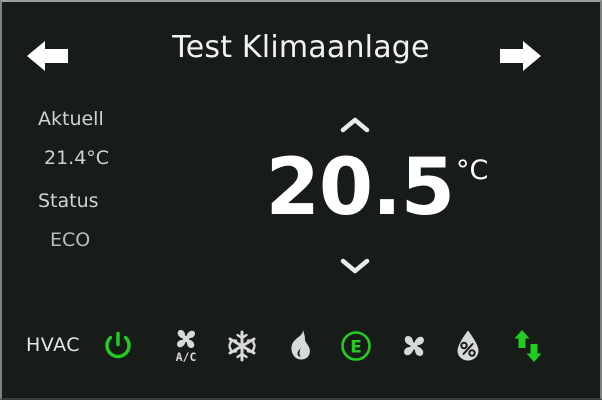 The image size is (602, 400). Describe the element at coordinates (472, 170) in the screenshot. I see `setpoint-unit: °C` at that location.